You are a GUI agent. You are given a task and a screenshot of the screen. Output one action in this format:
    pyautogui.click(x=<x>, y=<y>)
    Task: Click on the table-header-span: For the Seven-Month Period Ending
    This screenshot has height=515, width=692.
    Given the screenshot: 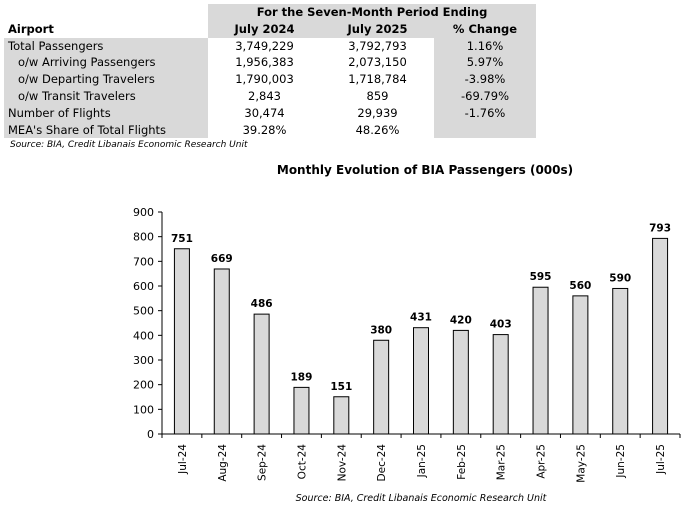 What is the action you would take?
    pyautogui.click(x=372, y=12)
    